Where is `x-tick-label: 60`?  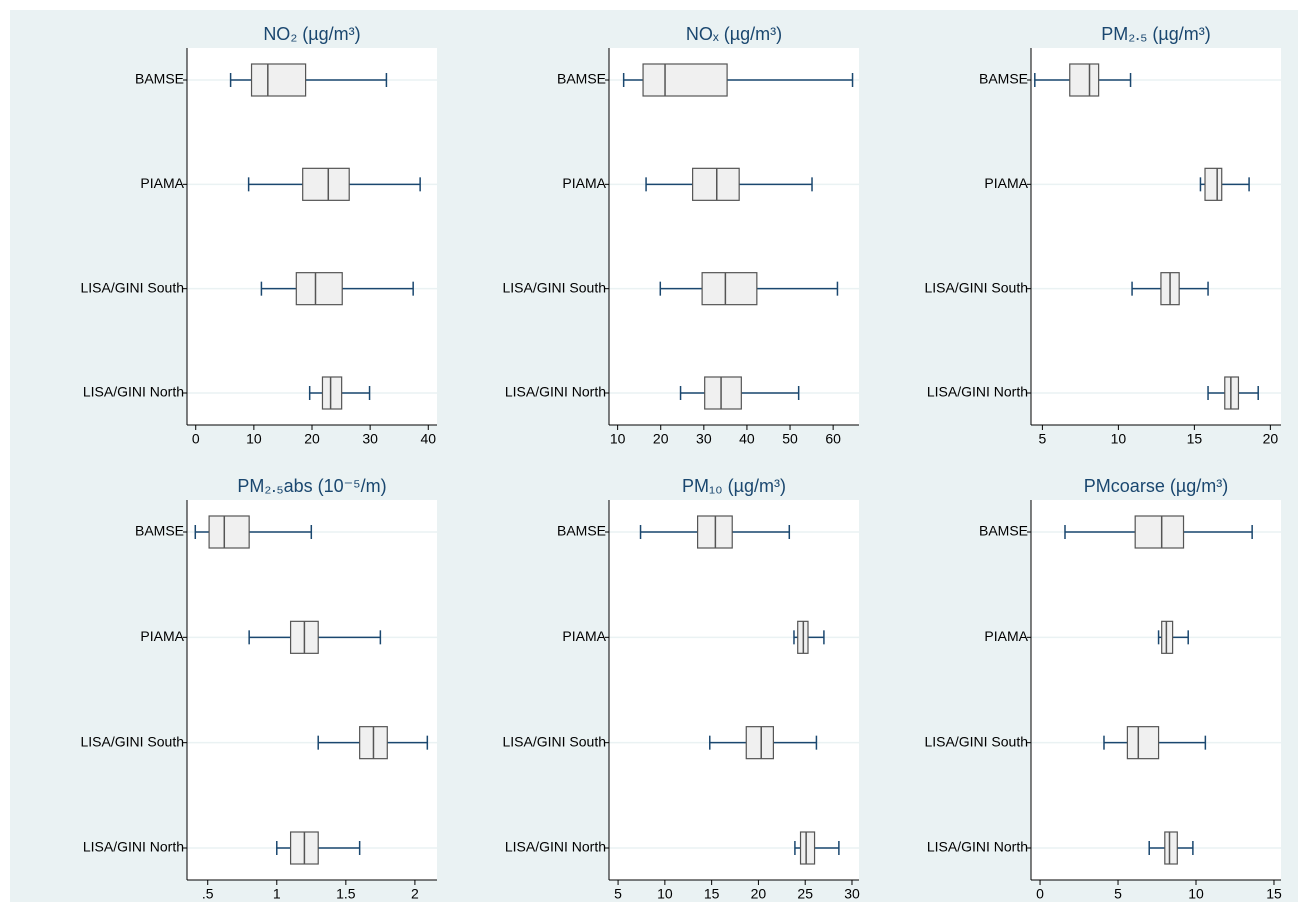 x-tick-label: 60 is located at coordinates (833, 439).